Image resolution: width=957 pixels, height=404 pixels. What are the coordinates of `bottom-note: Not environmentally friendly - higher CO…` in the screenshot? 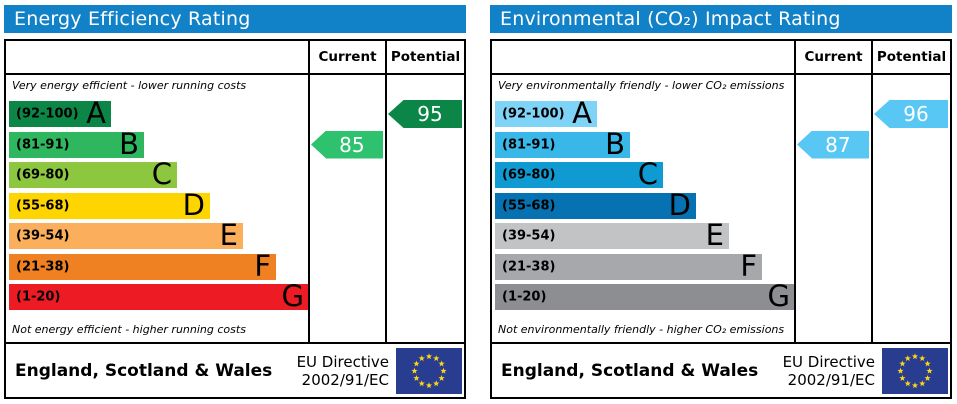 It's located at (641, 329).